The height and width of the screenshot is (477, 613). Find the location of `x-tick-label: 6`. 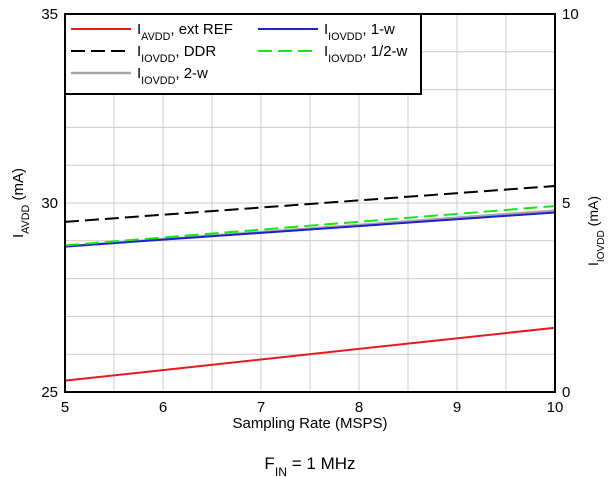

x-tick-label: 6 is located at coordinates (163, 407).